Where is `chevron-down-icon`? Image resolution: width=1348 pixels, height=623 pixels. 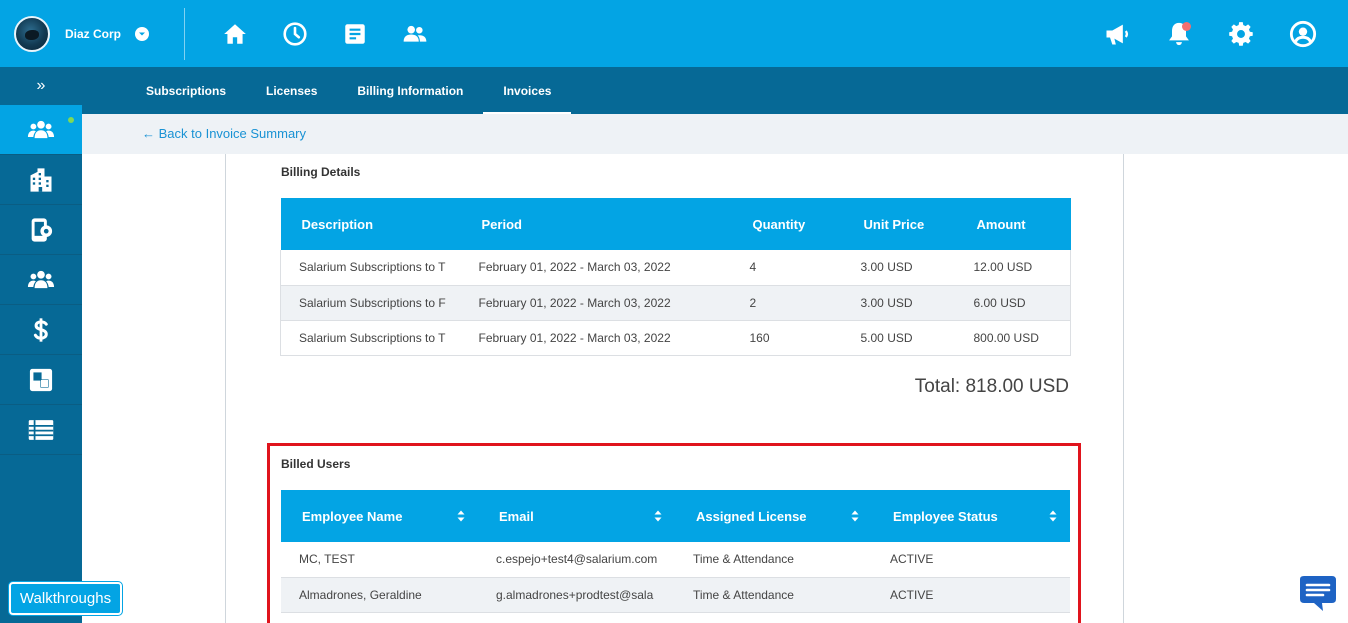
chevron-down-icon is located at coordinates (142, 33).